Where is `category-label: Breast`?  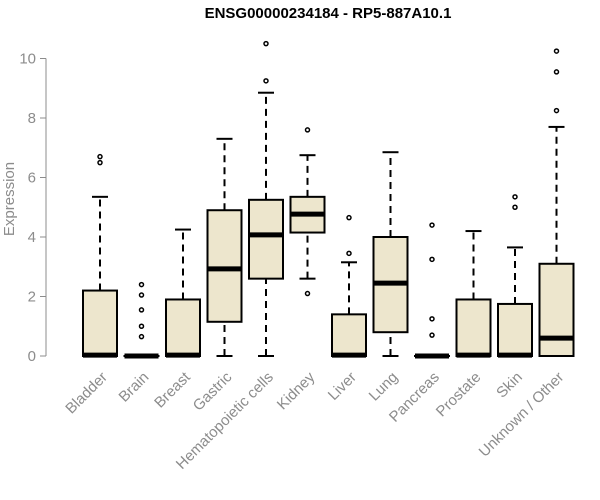
category-label: Breast is located at coordinates (172, 389).